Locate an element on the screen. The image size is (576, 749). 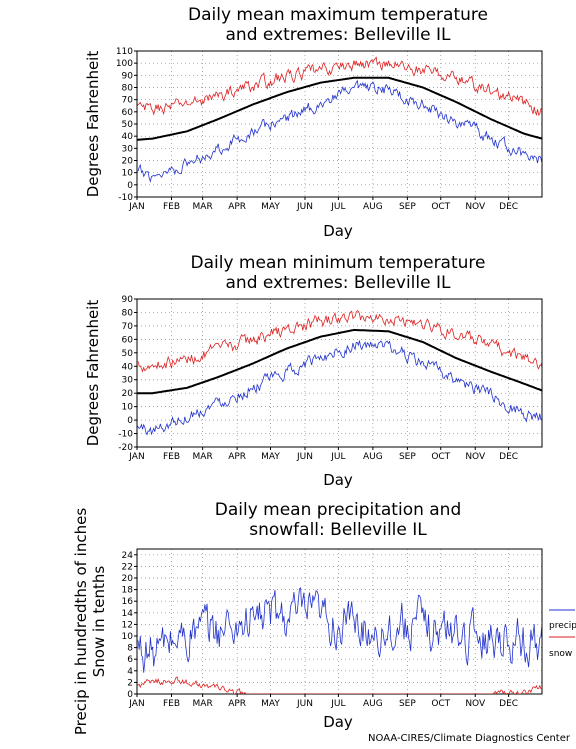
series-line-precip is located at coordinates (339, 629).